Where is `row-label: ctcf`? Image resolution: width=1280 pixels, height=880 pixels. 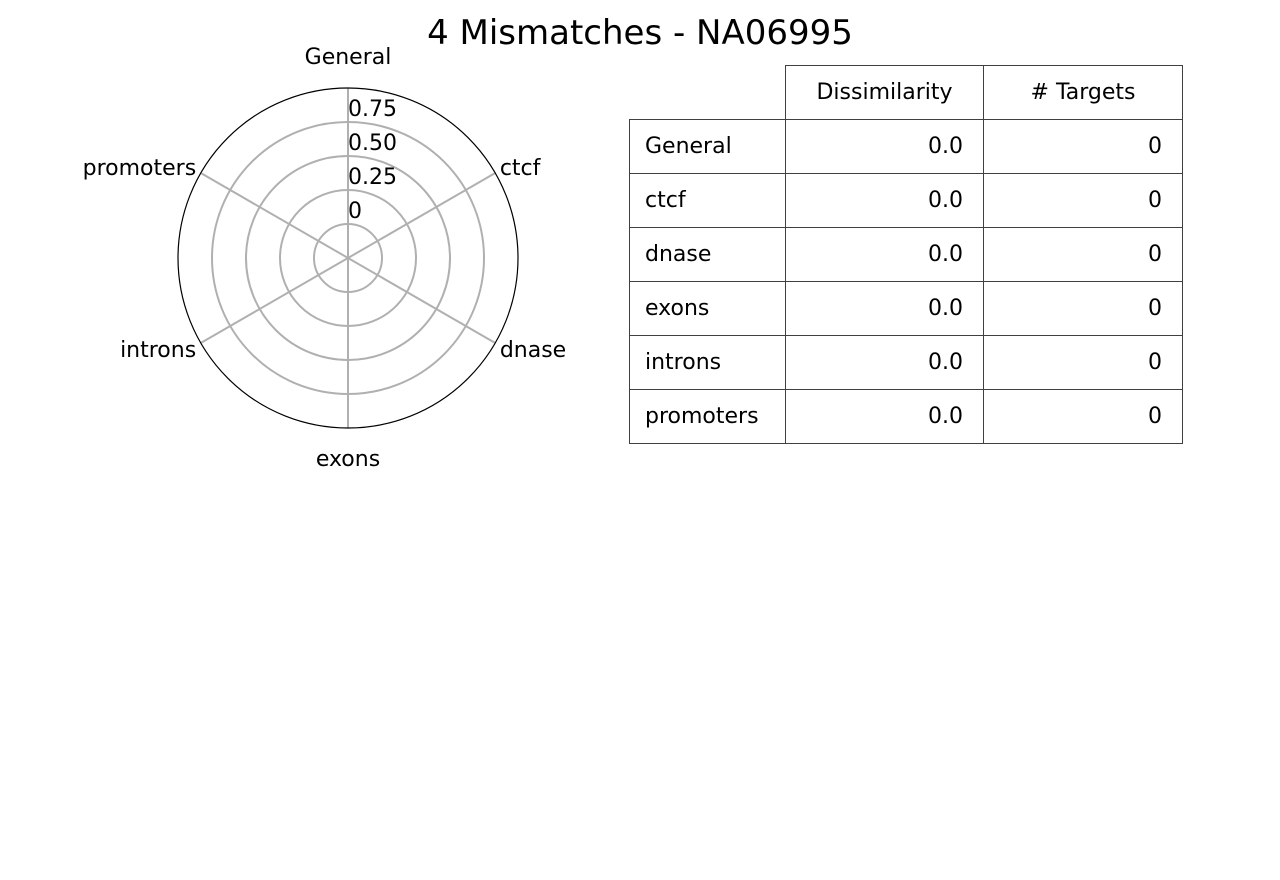 row-label: ctcf is located at coordinates (707, 200).